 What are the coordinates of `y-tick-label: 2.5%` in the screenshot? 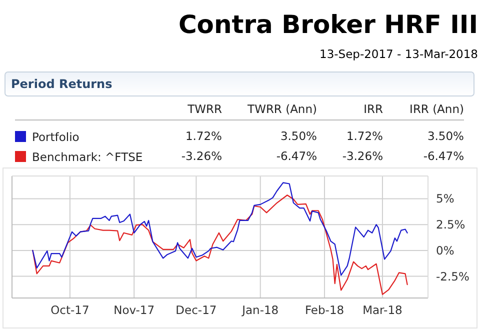 It's located at (451, 225).